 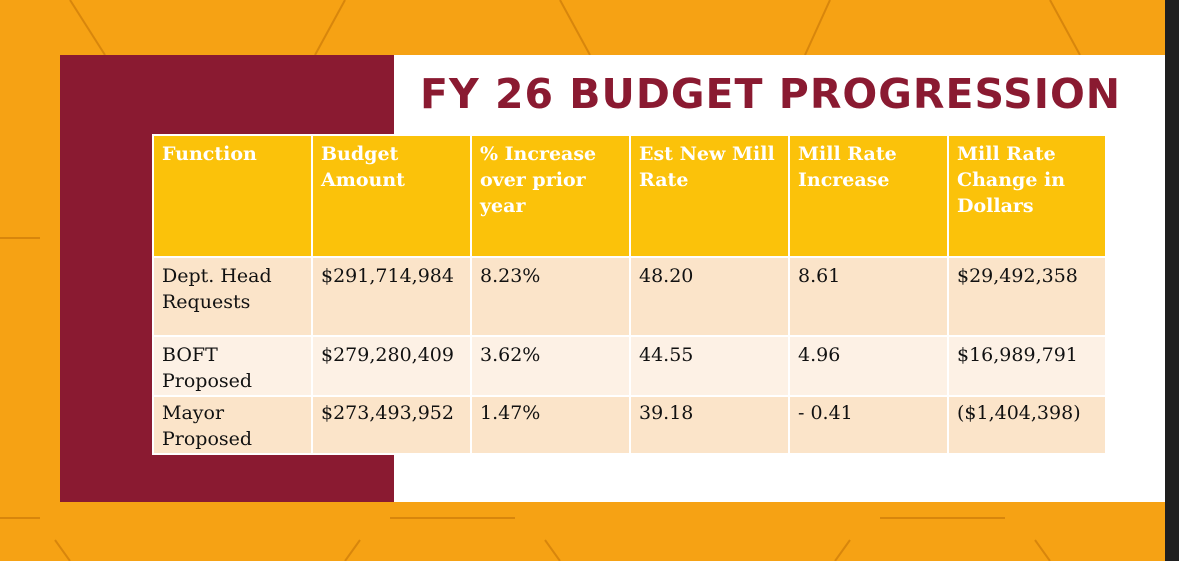 What do you see at coordinates (1027, 366) in the screenshot?
I see `cell-mill-rate-change-dollars: $16,989,791` at bounding box center [1027, 366].